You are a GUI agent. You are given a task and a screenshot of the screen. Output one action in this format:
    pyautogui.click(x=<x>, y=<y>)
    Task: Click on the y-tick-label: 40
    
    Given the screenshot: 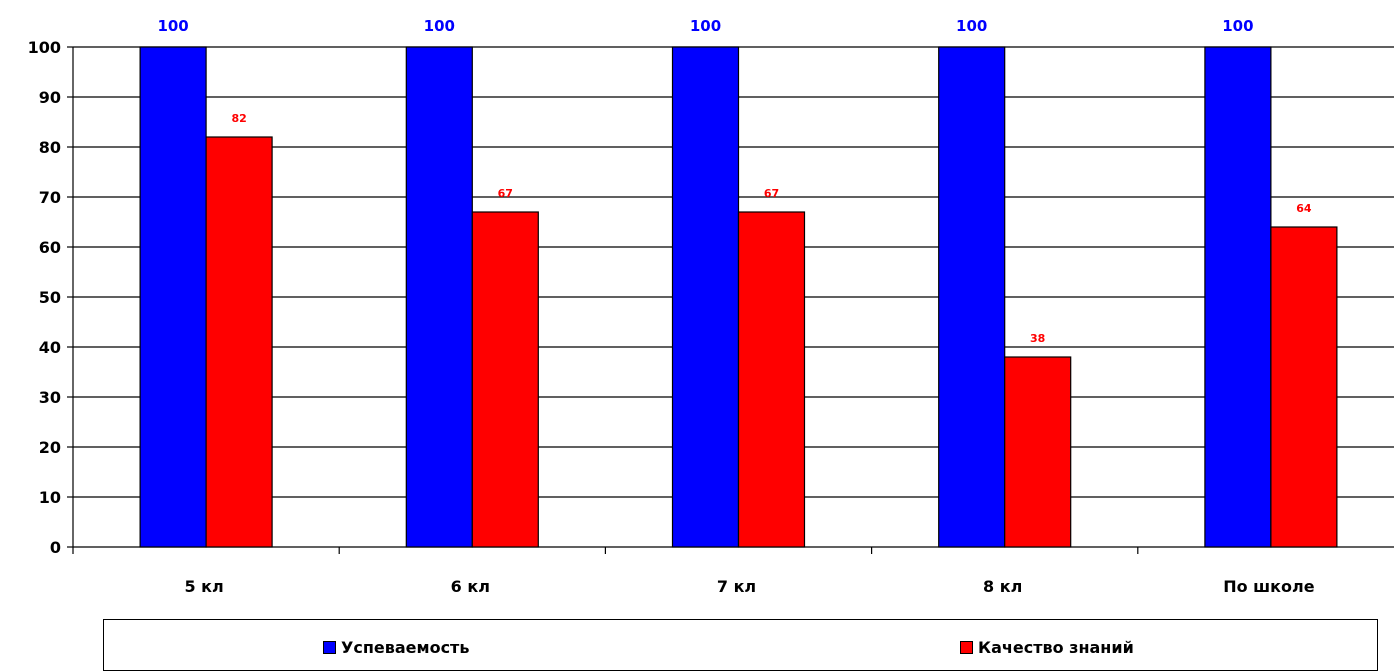 What is the action you would take?
    pyautogui.click(x=50, y=347)
    